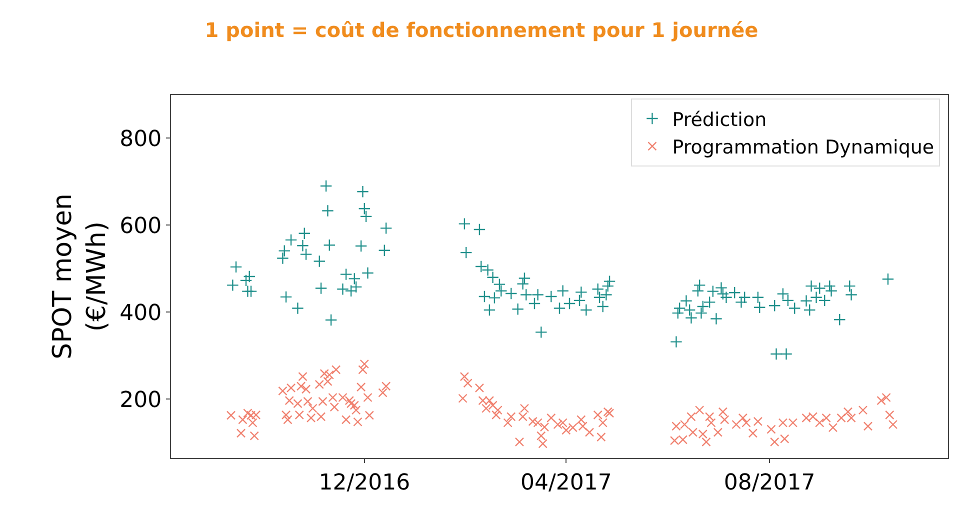 The width and height of the screenshot is (963, 507). Describe the element at coordinates (80, 277) in the screenshot. I see `y-axis-title: SPOT moyen (€/MWh)` at that location.